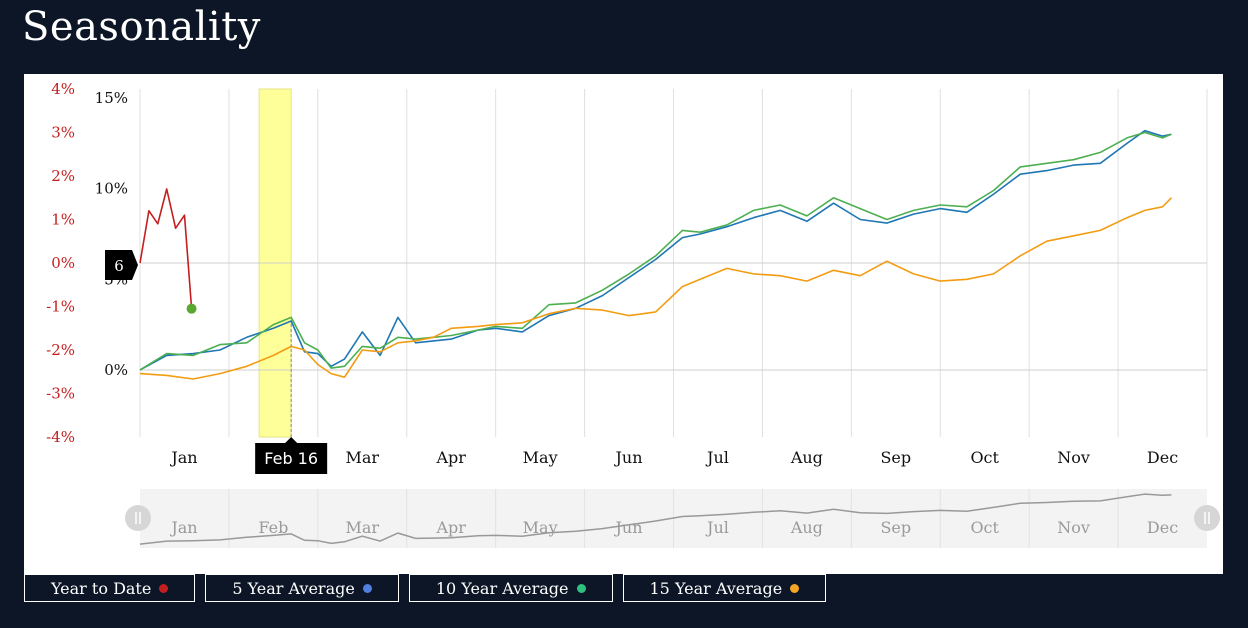 Image resolution: width=1248 pixels, height=628 pixels. What do you see at coordinates (60, 437) in the screenshot?
I see `y-tick-label-left: -4%` at bounding box center [60, 437].